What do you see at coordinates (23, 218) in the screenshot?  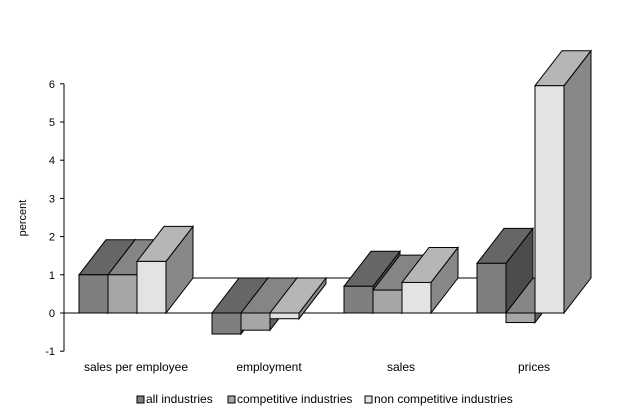 I see `y-axis-label: percent` at bounding box center [23, 218].